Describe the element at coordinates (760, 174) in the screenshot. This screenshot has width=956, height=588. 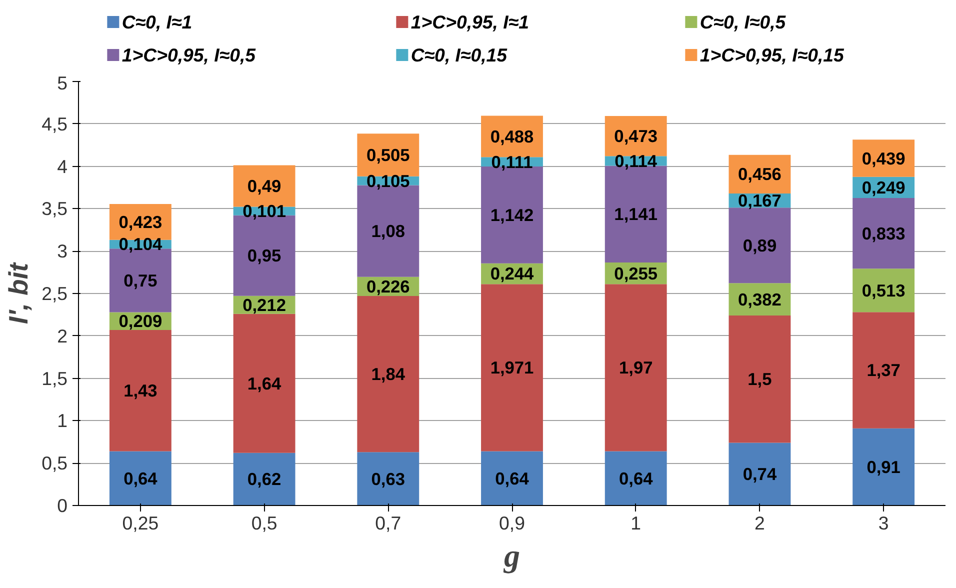
I see `data-label: 0,456` at that location.